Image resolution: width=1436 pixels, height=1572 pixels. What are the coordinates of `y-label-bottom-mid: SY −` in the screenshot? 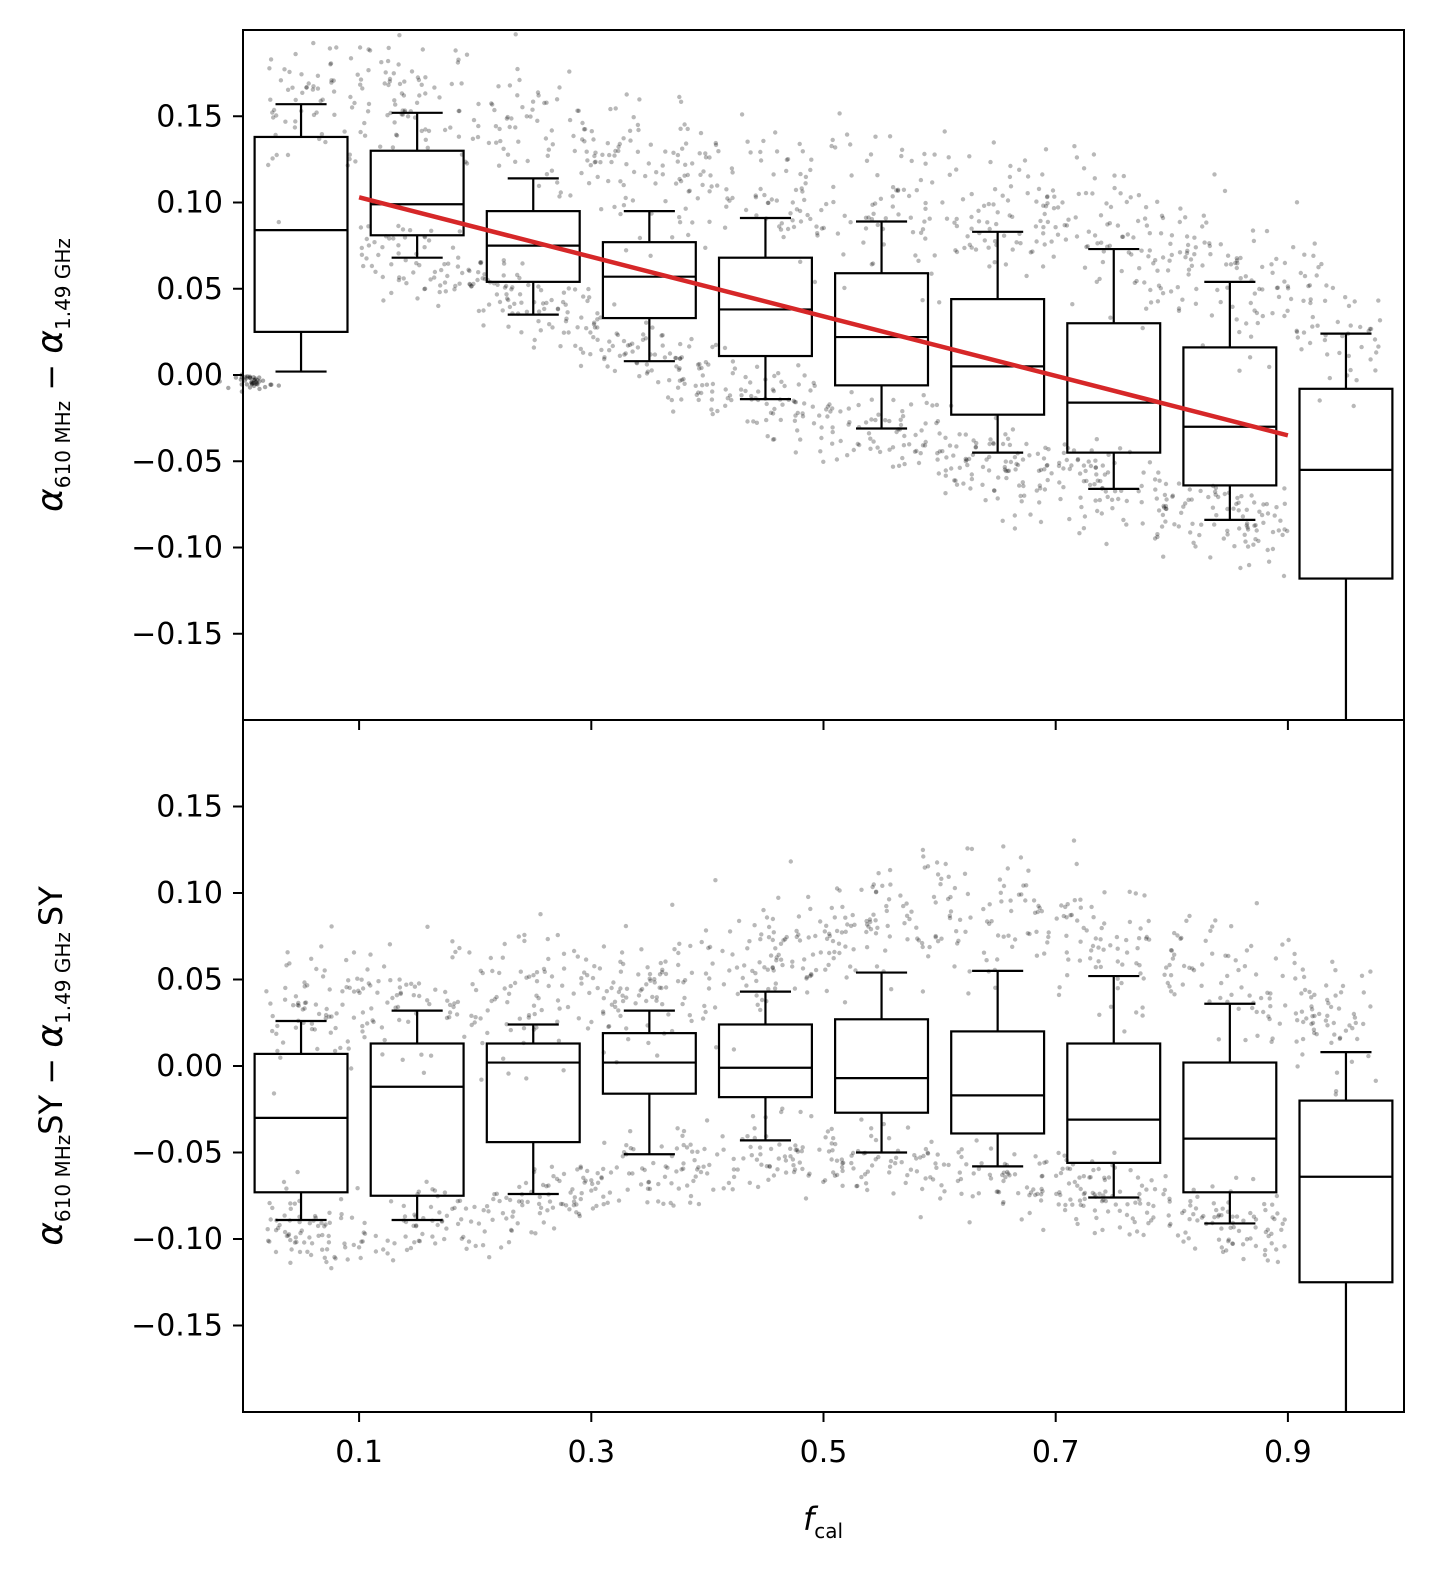 It's located at (51, 1091).